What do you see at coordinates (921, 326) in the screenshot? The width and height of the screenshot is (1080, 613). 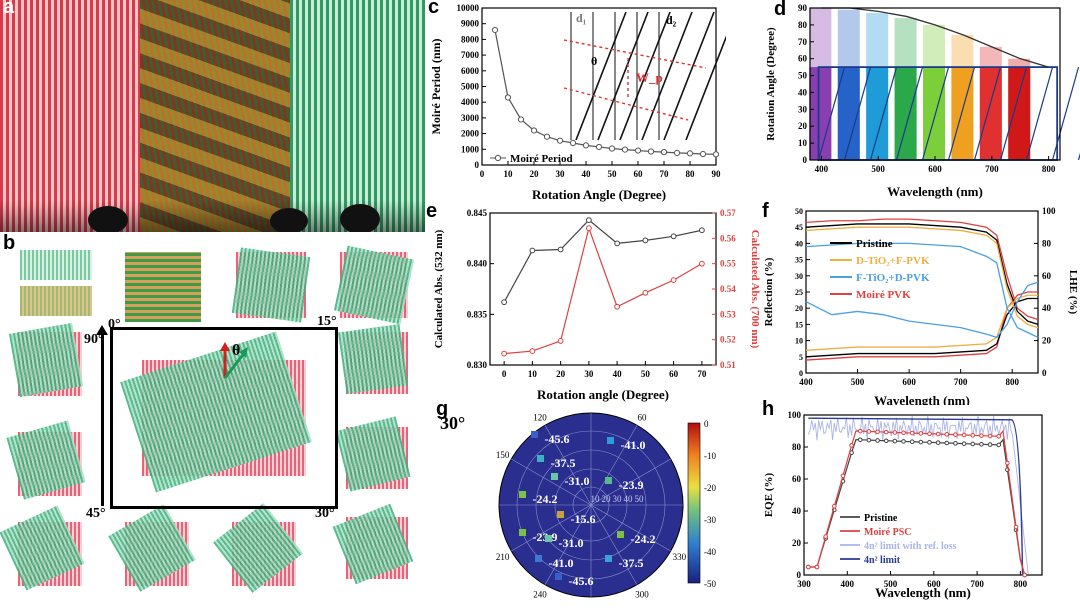 I see `reflection-curve` at bounding box center [921, 326].